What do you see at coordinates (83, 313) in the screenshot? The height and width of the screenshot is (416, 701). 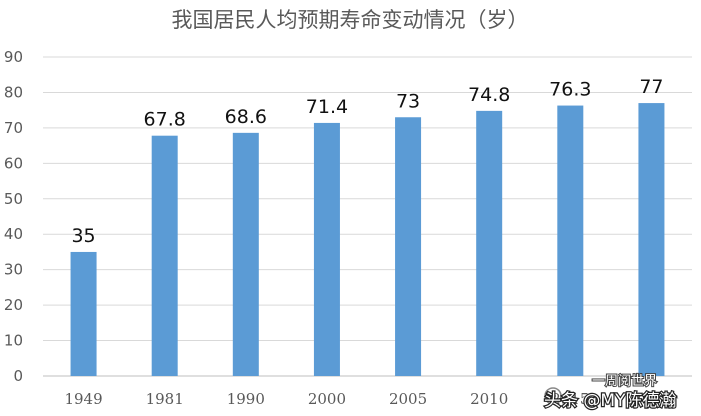 I see `bar-1949` at bounding box center [83, 313].